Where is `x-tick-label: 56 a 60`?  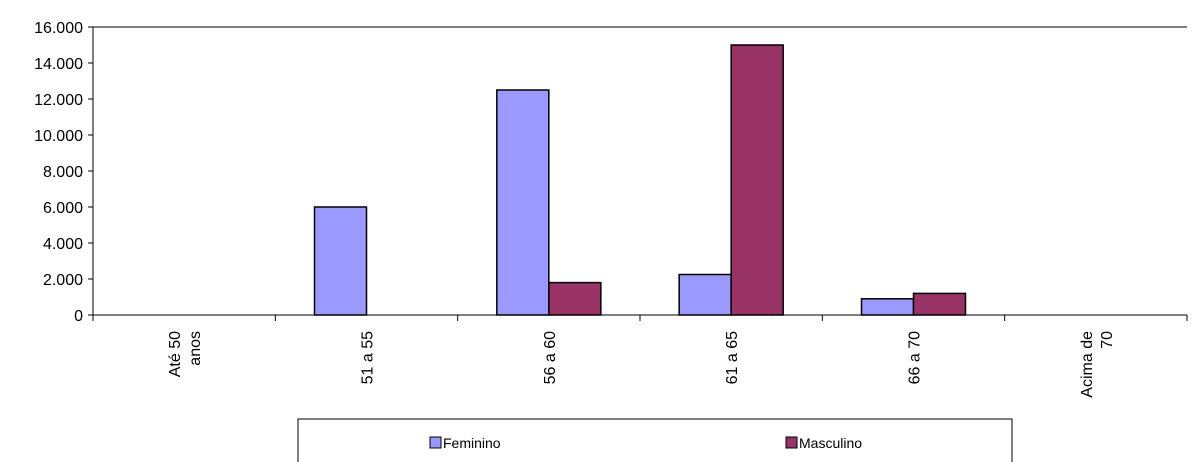
x-tick-label: 56 a 60 is located at coordinates (550, 357).